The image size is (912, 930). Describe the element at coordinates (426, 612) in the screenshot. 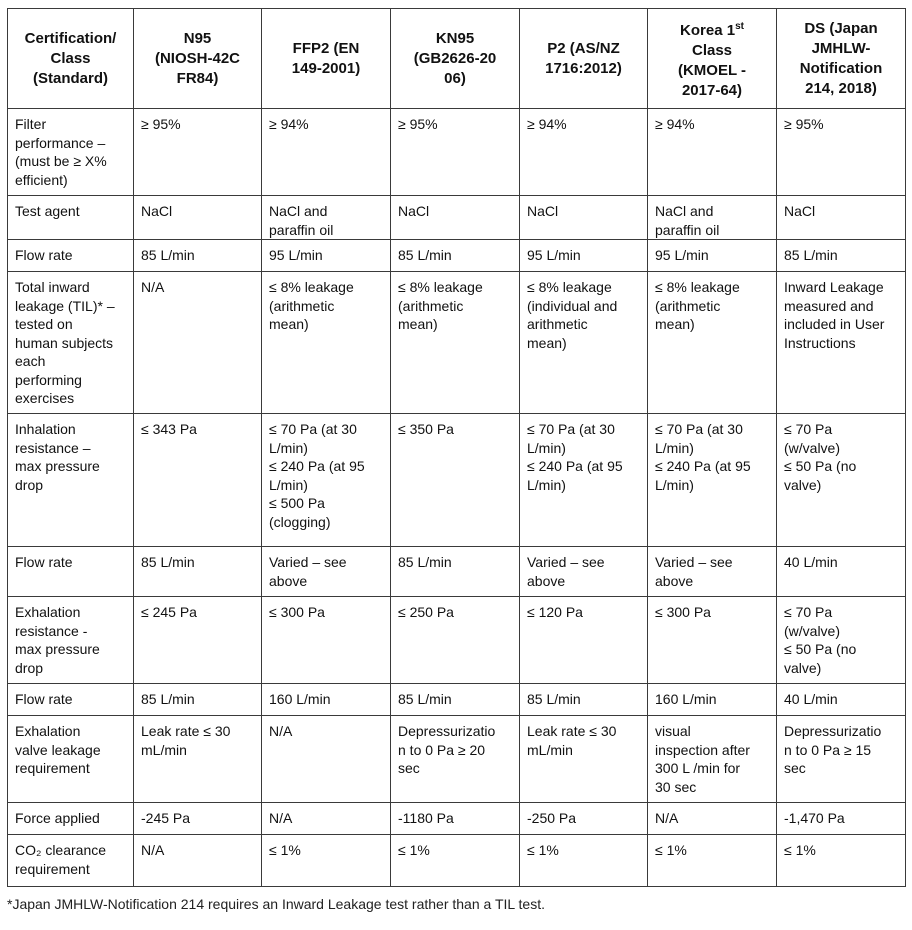

I see `cell-line: ≤ 250 Pa` at that location.